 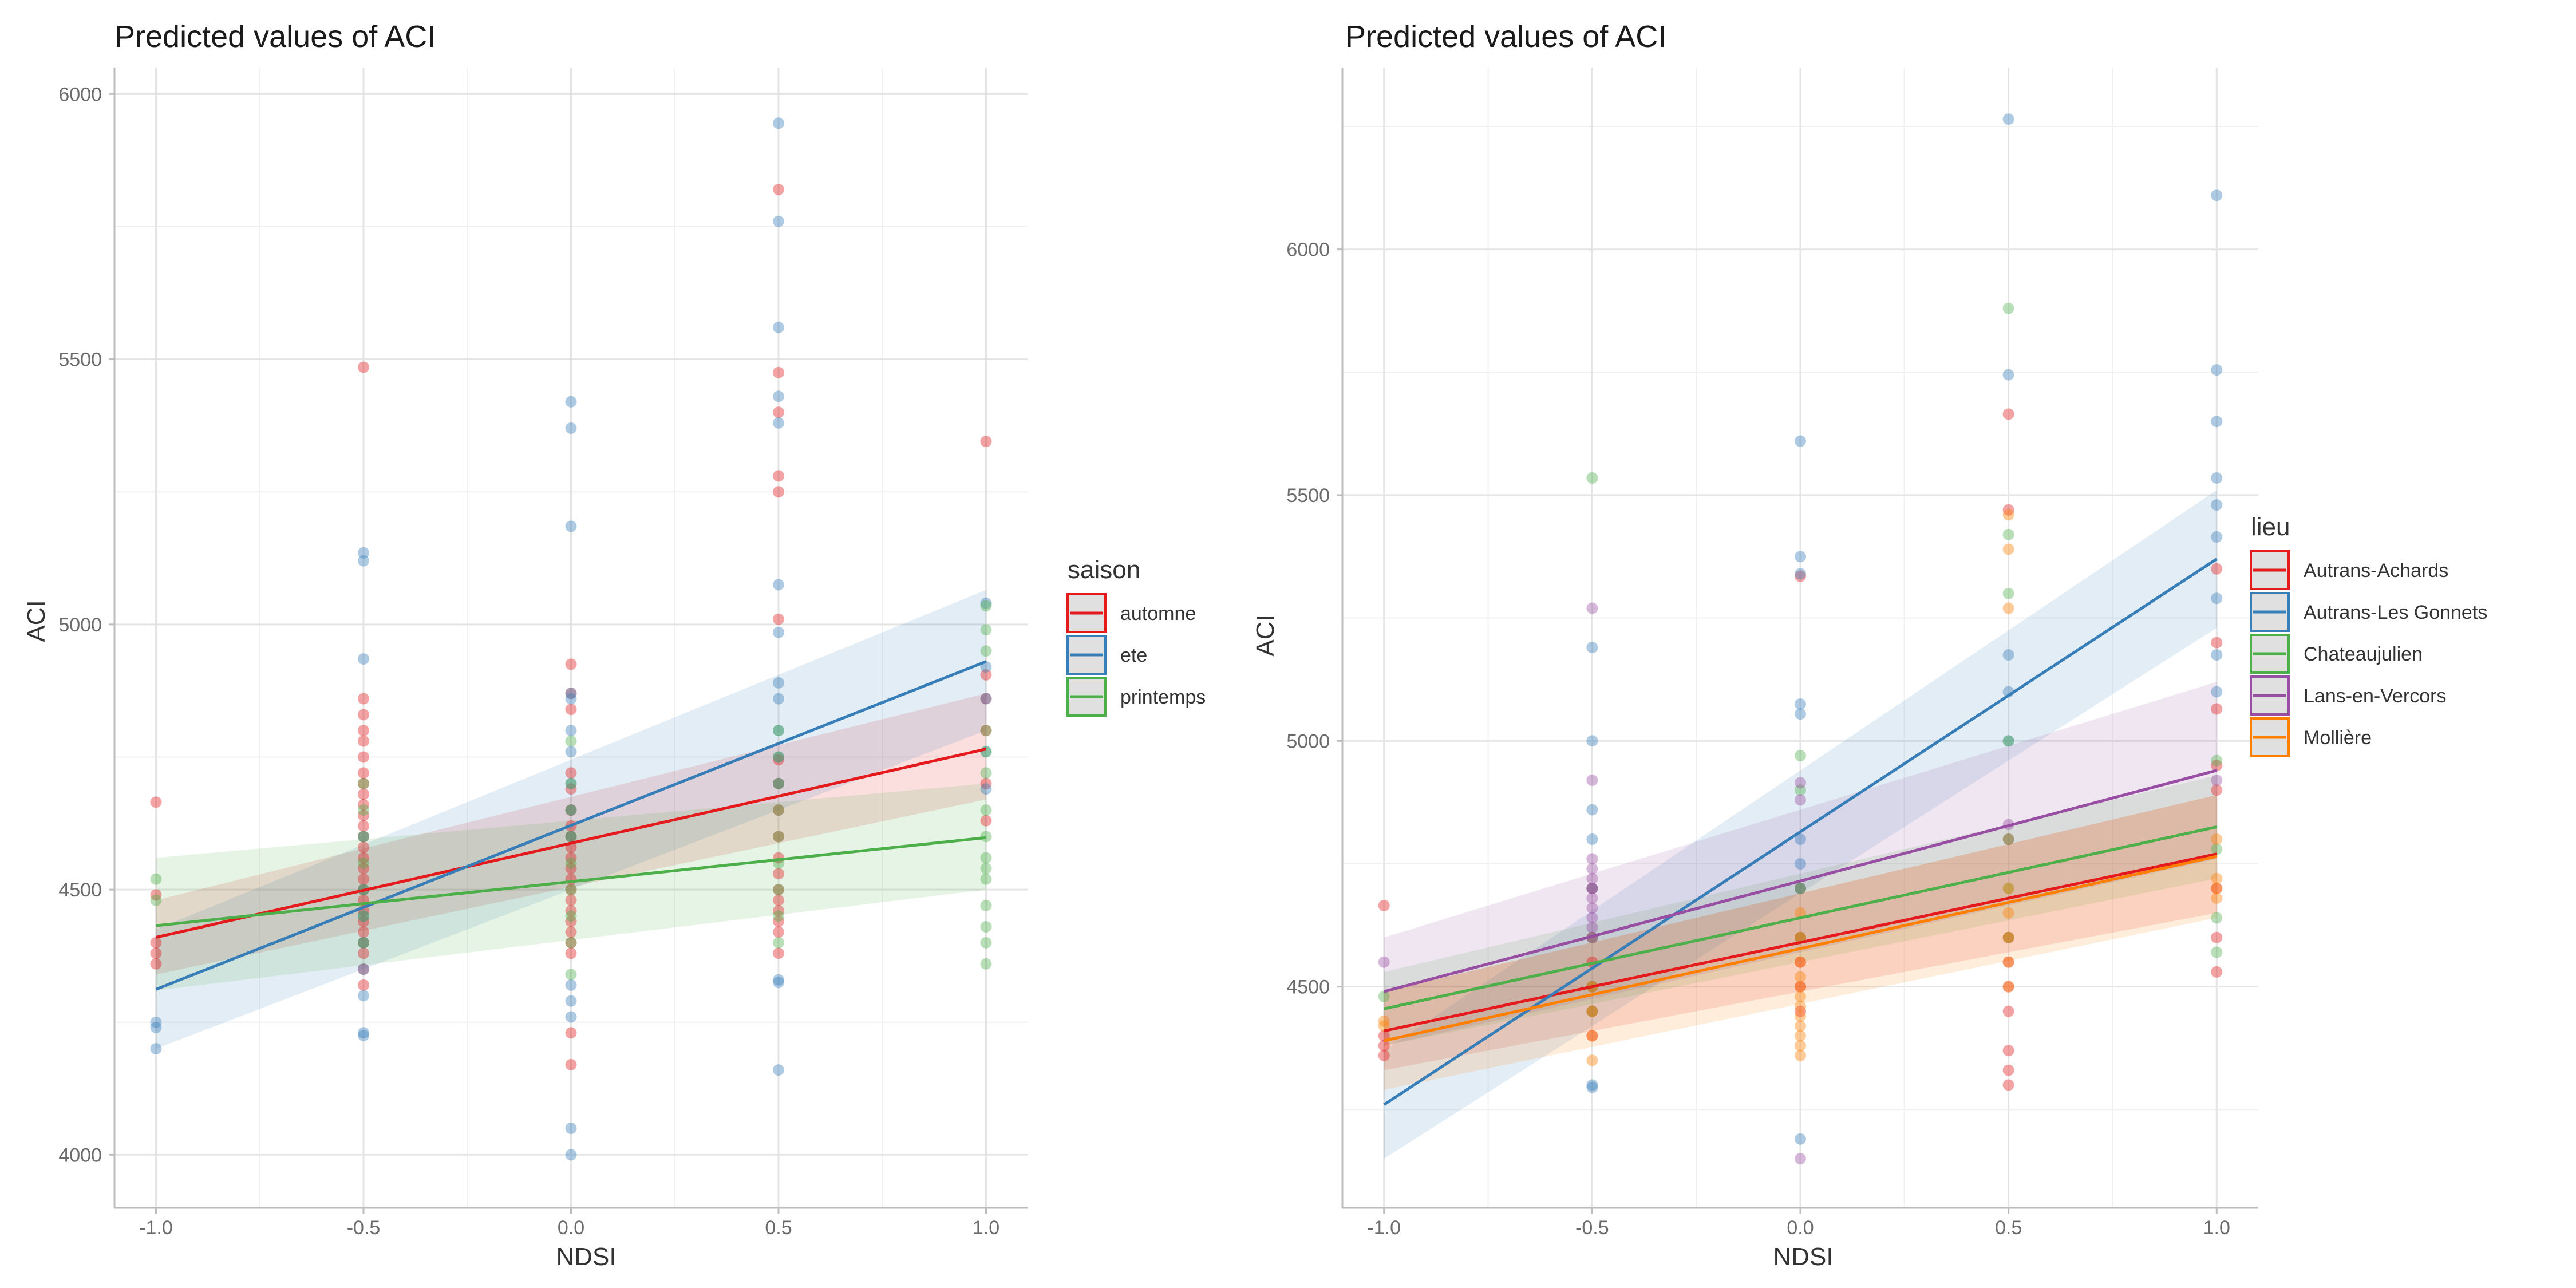 I want to click on x-axis-title: NDSI, so click(x=1803, y=1257).